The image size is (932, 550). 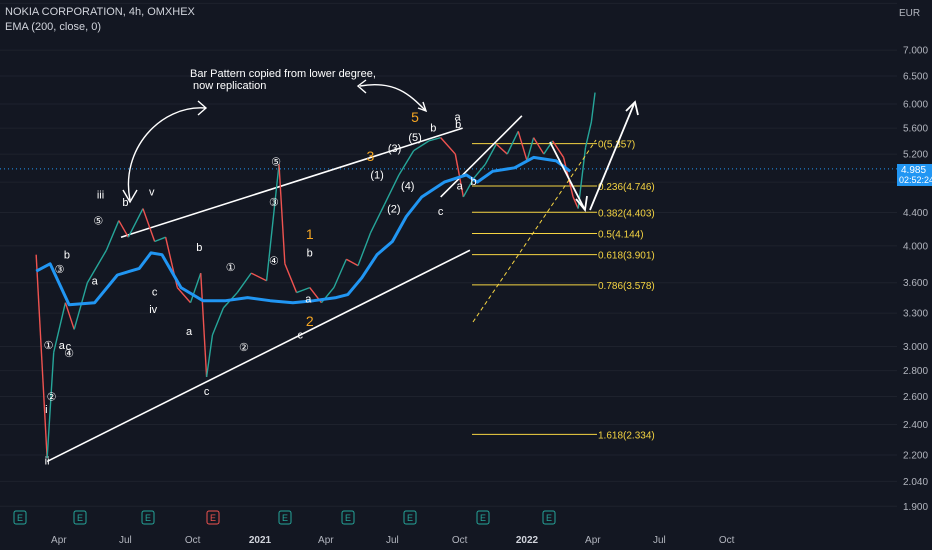 What do you see at coordinates (422, 107) in the screenshot?
I see `annotation-arrow-right-tail` at bounding box center [422, 107].